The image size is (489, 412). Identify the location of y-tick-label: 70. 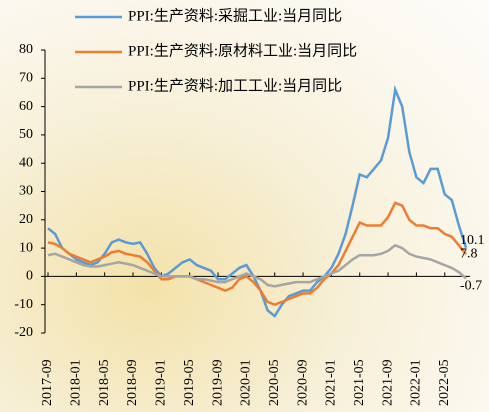
(26, 78).